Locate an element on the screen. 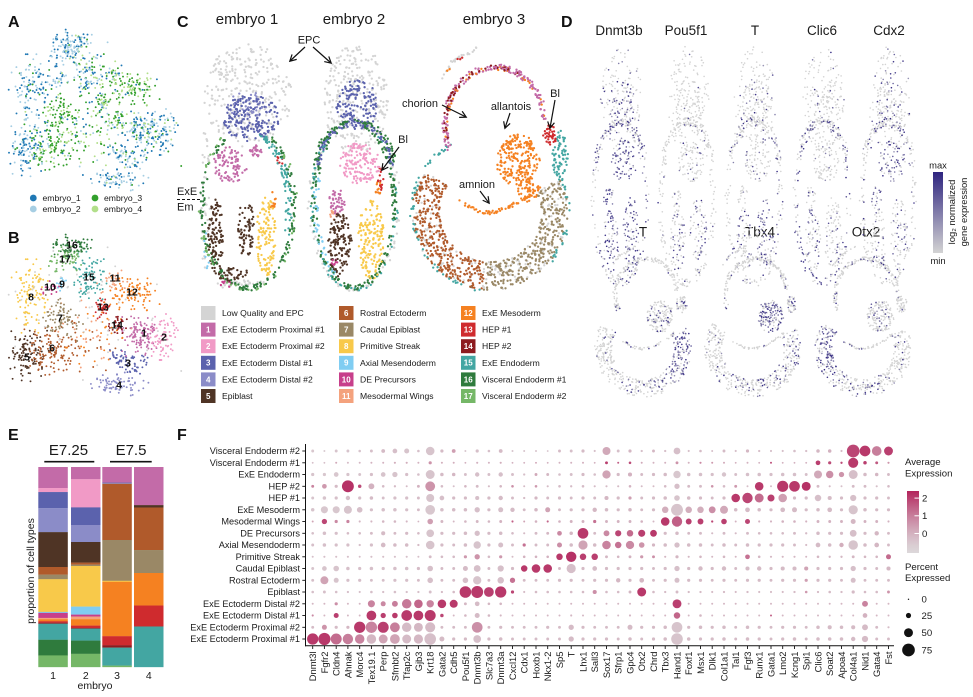 The image size is (973, 697). cluster-label: 16 is located at coordinates (72, 246).